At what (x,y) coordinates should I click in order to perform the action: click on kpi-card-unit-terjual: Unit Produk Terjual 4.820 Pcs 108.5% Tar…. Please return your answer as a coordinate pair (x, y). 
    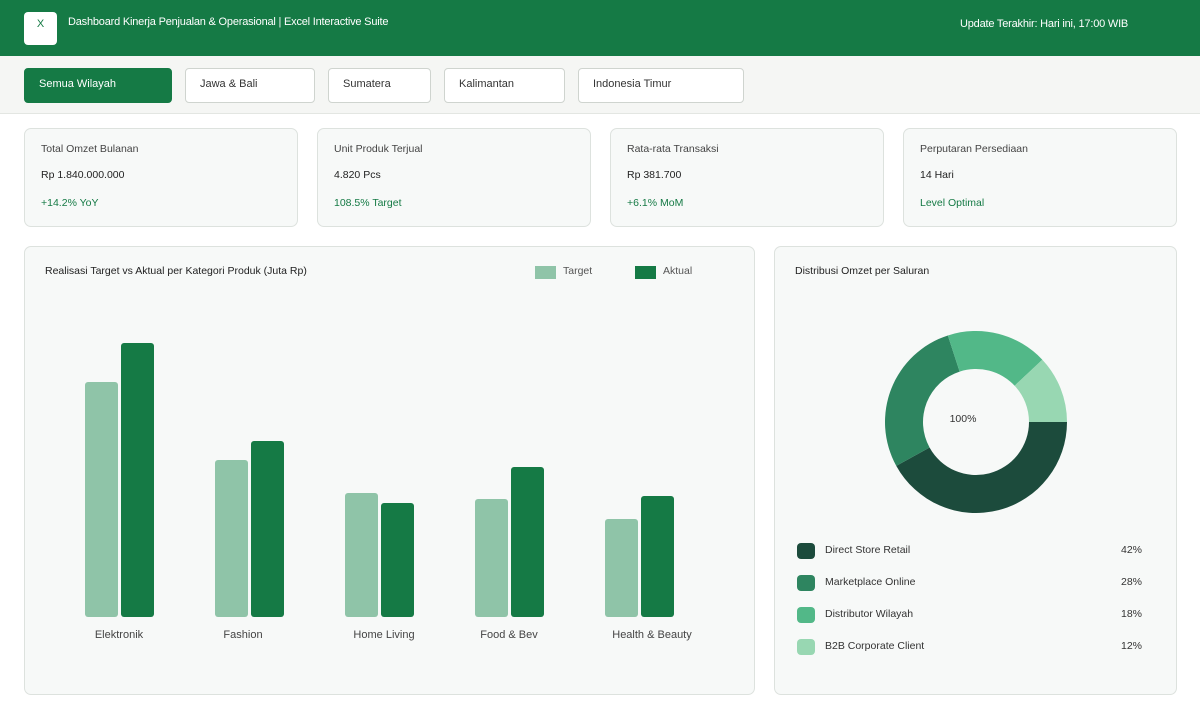
    Looking at the image, I should click on (454, 177).